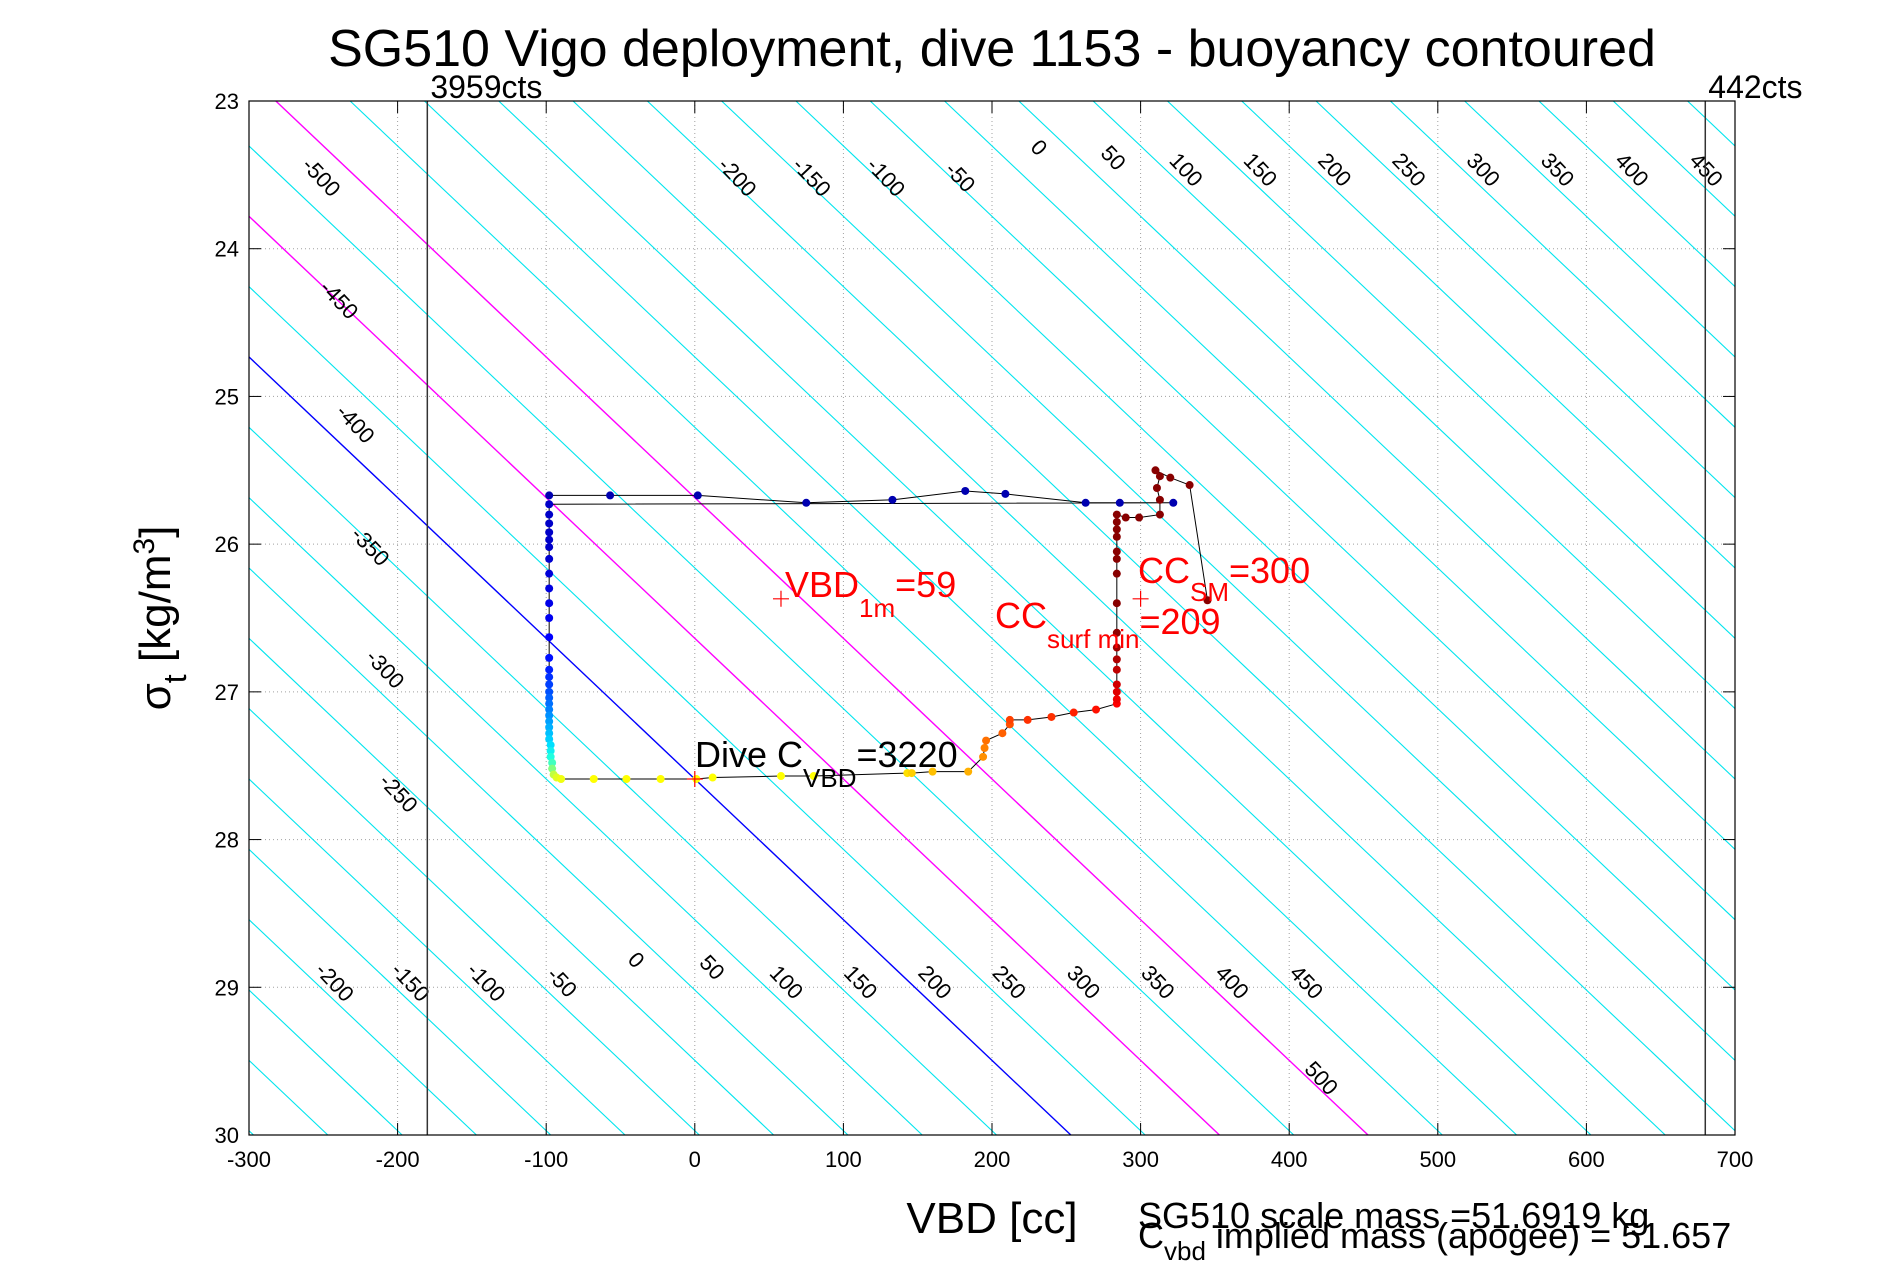 The height and width of the screenshot is (1262, 1891). Describe the element at coordinates (960, 177) in the screenshot. I see `contour-label: -50` at that location.